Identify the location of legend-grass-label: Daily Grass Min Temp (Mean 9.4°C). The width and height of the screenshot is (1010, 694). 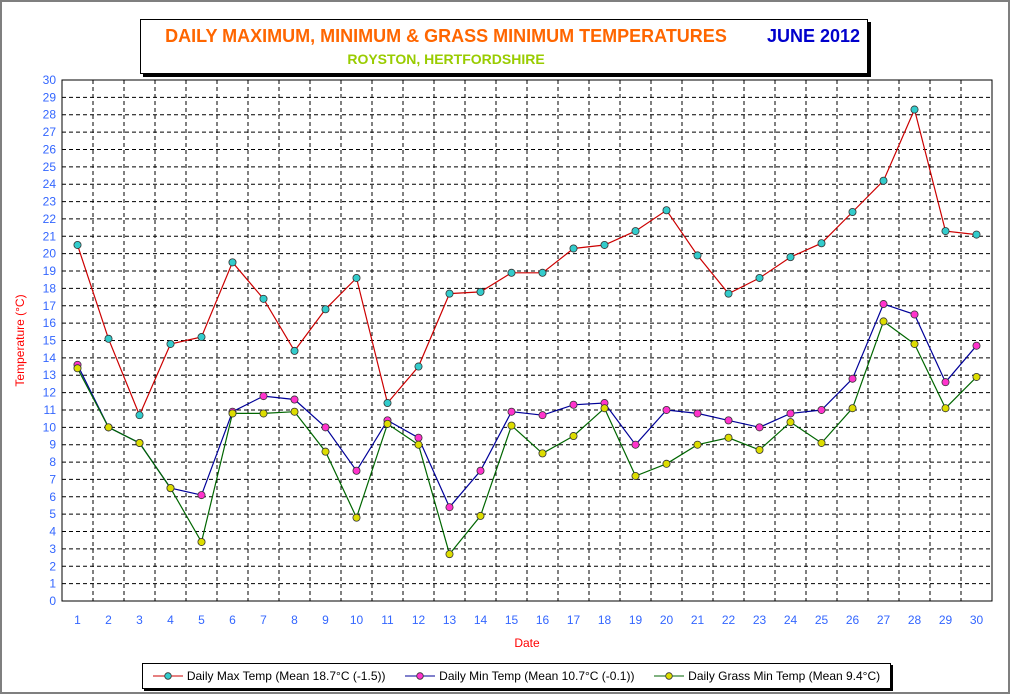
(784, 676).